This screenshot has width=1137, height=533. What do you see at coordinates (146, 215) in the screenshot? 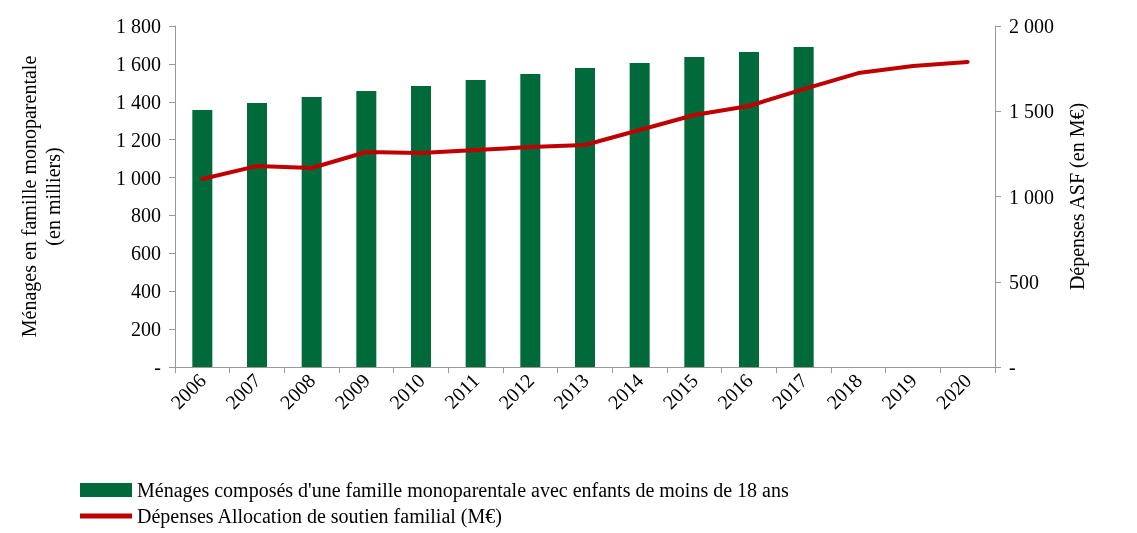
I see `y-tick-label: 800` at bounding box center [146, 215].